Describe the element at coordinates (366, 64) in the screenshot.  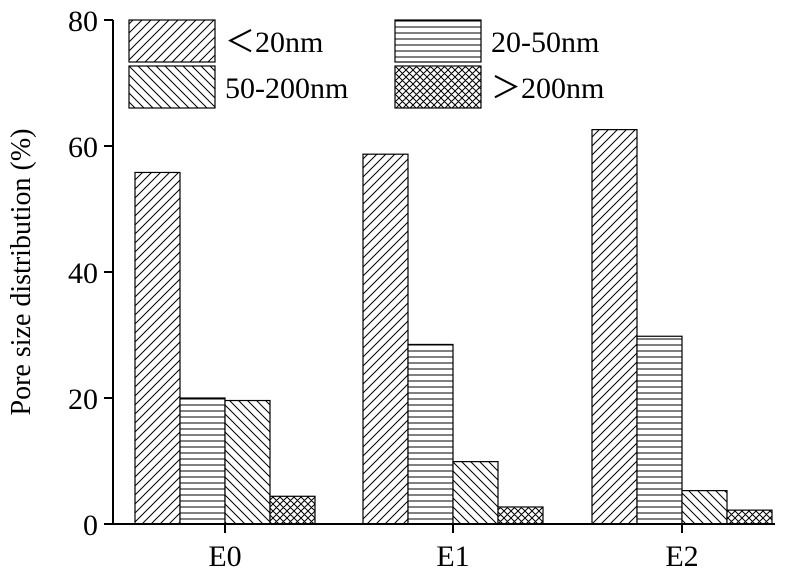
I see `legend: ＜20nm 20-50nm 50-200nm ＞200nm` at that location.